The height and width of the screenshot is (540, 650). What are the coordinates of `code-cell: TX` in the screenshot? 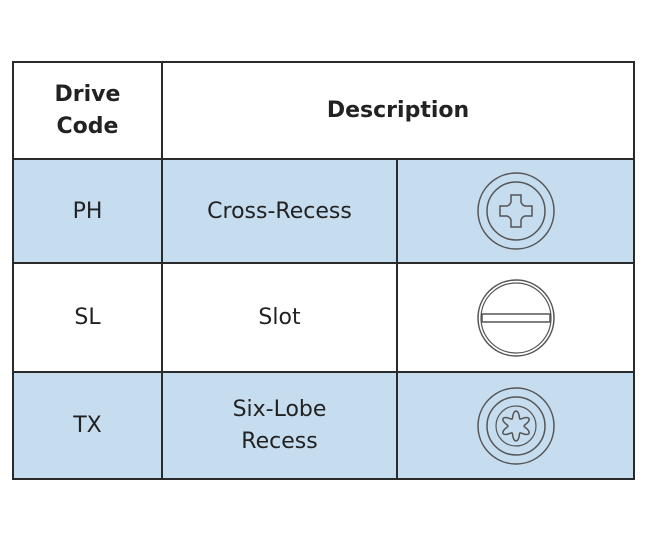 It's located at (87, 425).